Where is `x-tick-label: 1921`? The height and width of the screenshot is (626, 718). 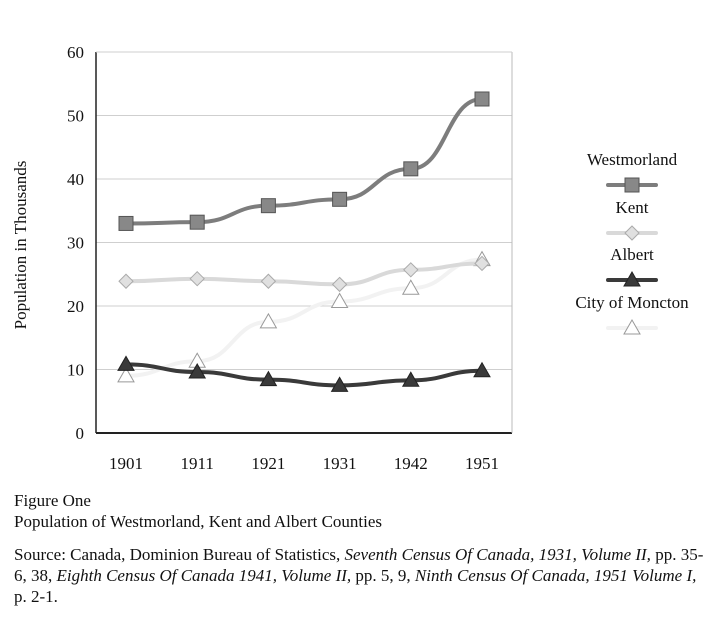 x-tick-label: 1921 is located at coordinates (268, 463).